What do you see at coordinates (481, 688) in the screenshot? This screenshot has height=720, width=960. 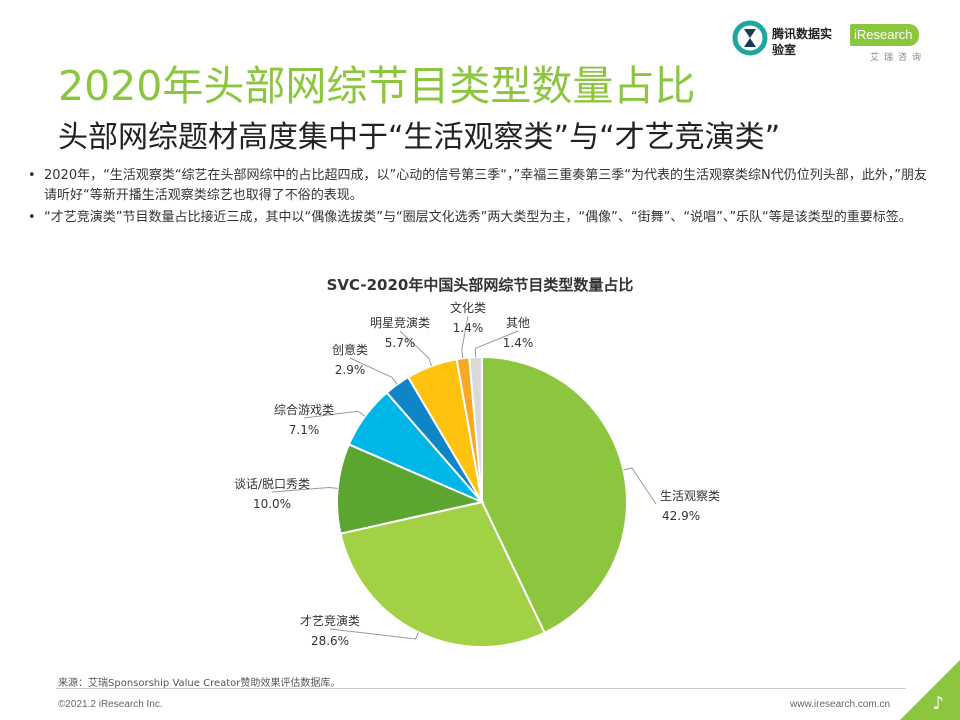 I see `footer-divider` at bounding box center [481, 688].